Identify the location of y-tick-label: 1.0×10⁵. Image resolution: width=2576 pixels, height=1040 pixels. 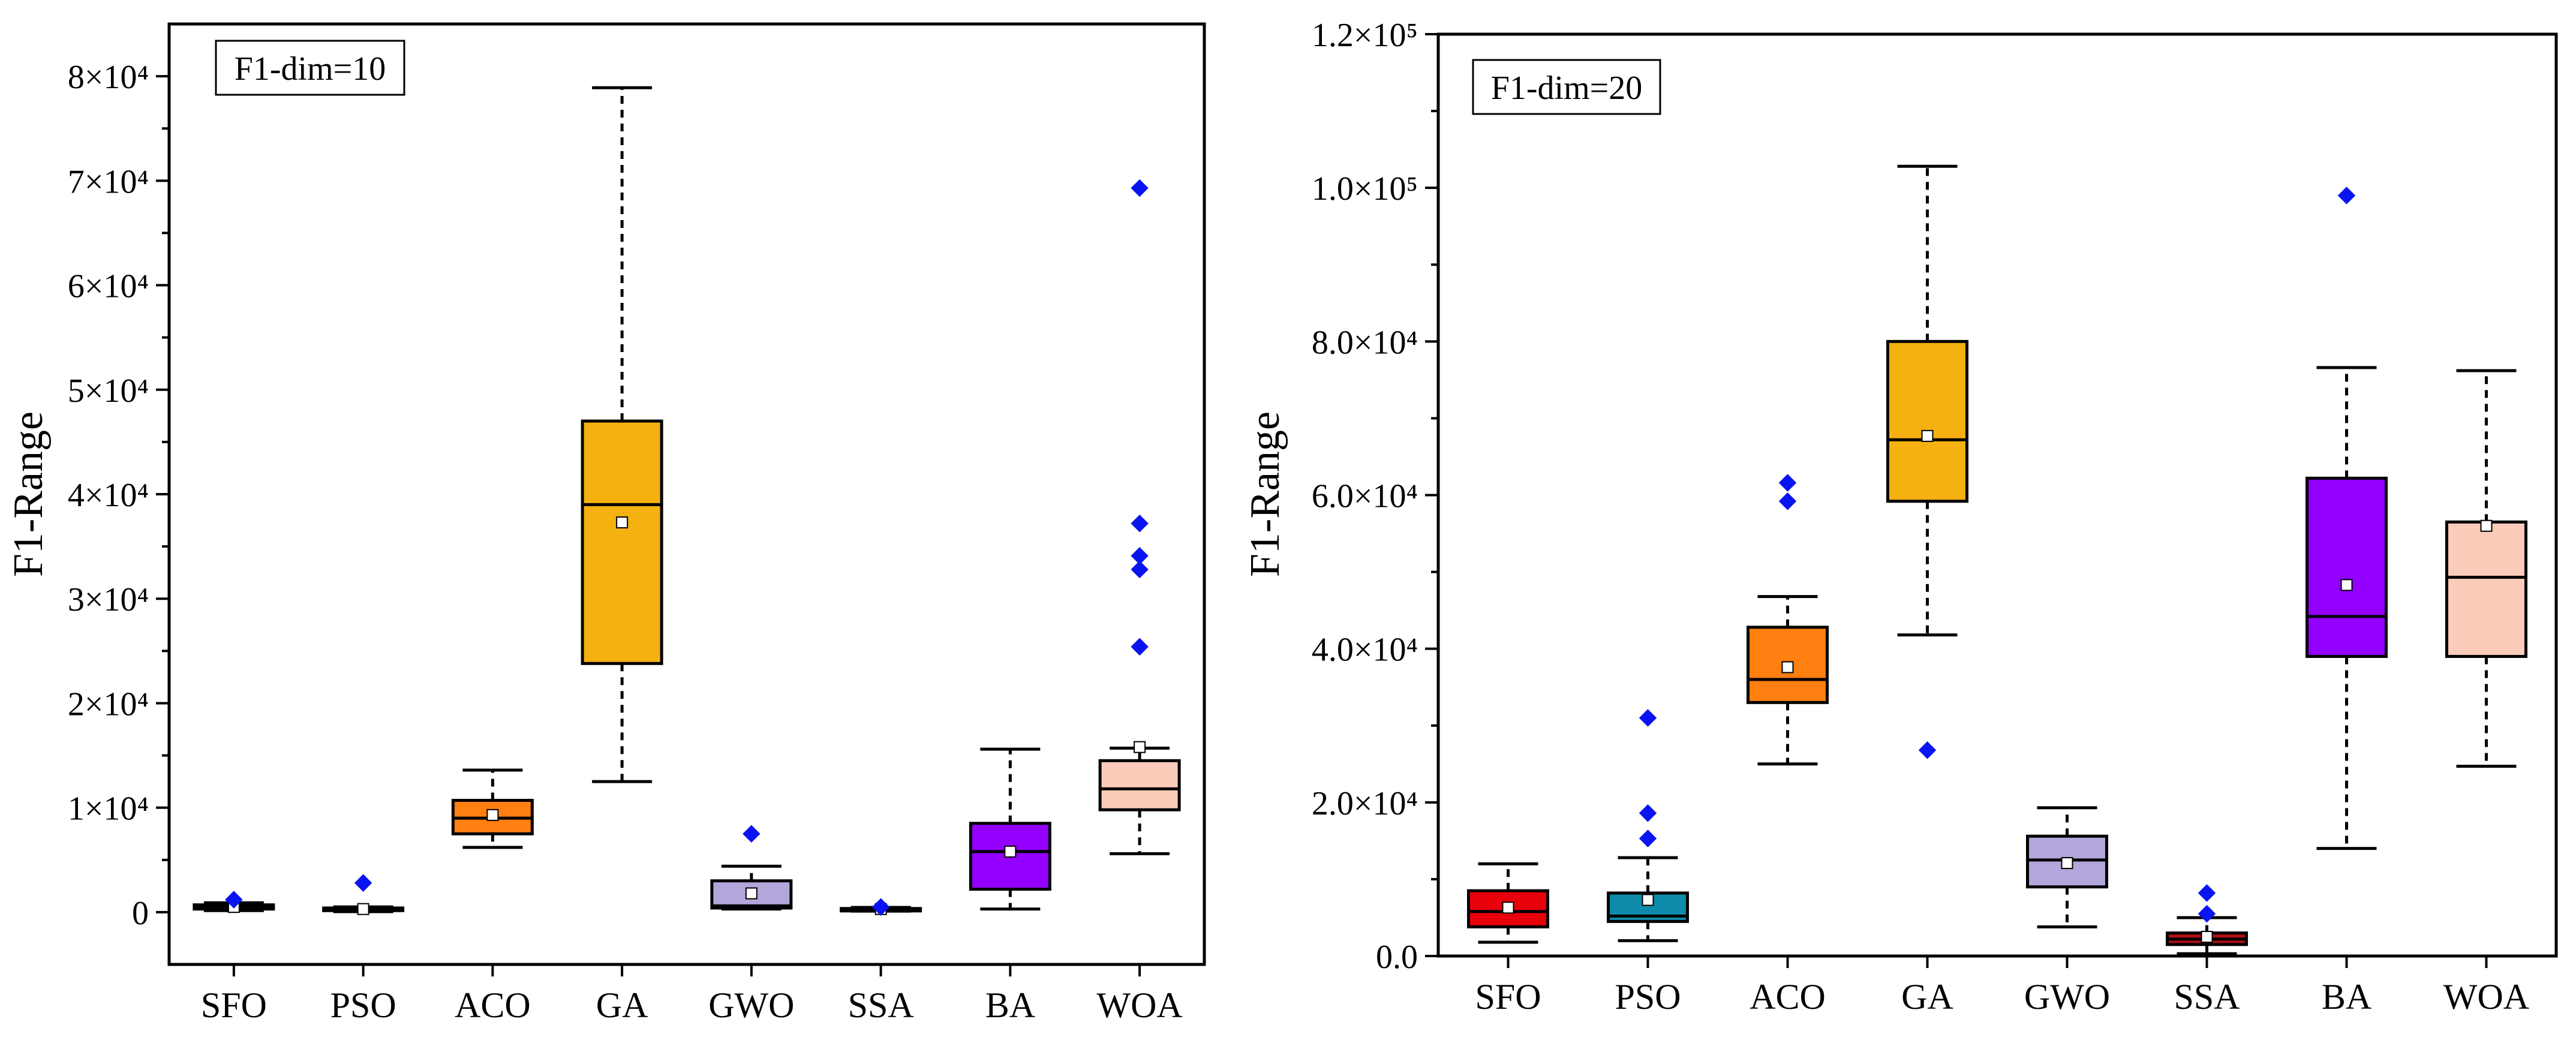
(1365, 189).